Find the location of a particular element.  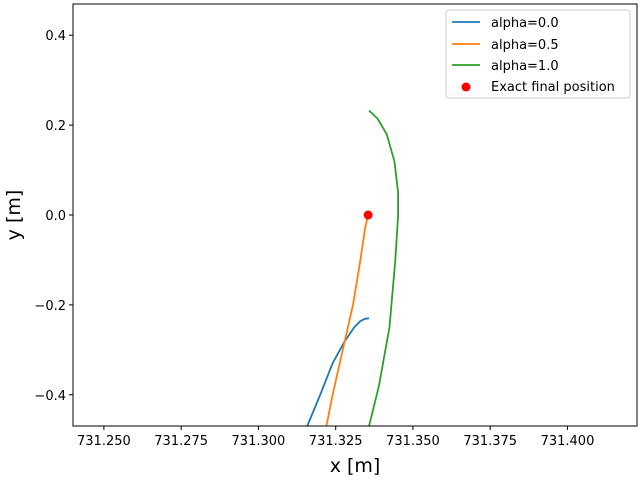

y-tick-label: 0.2 is located at coordinates (55, 126).